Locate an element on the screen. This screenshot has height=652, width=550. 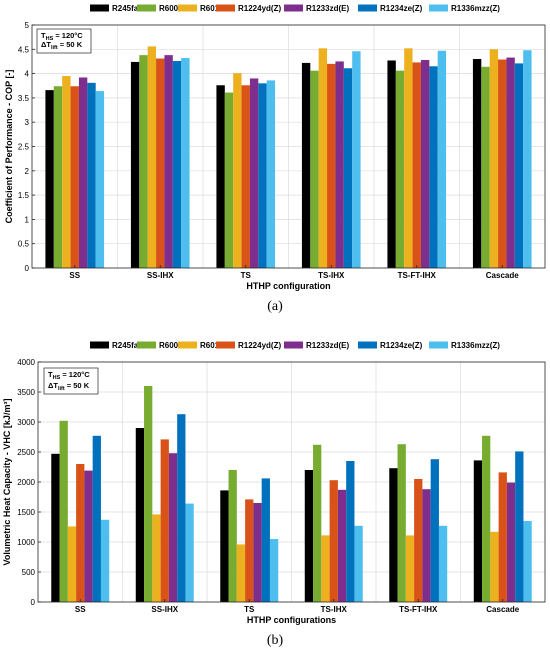
y-tick-label: 500 is located at coordinates (29, 572).